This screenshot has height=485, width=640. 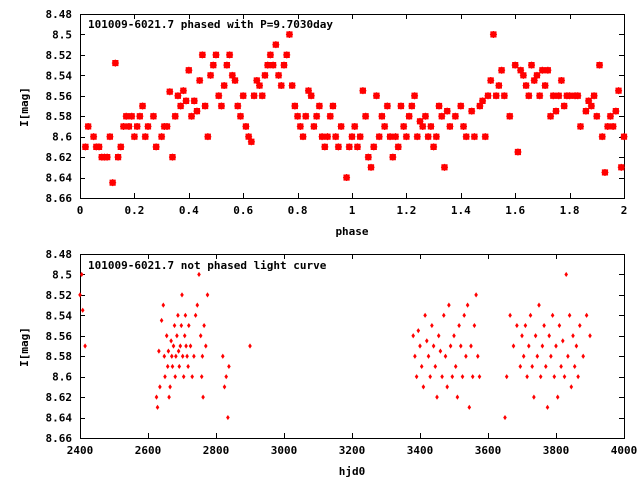 I want to click on unphased-x-tick-label: 2400, so click(x=80, y=450).